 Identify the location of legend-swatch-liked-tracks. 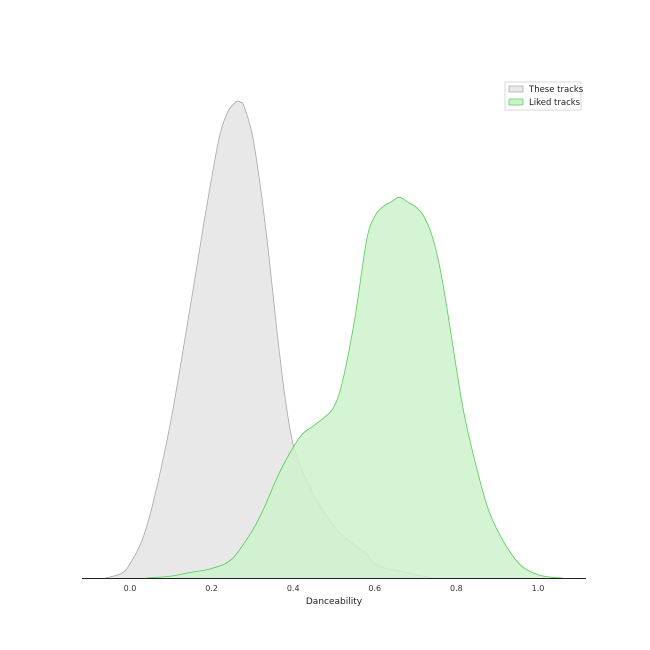
(516, 102).